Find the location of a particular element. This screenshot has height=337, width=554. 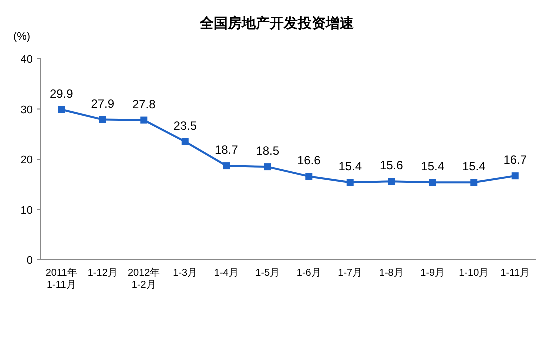

x-tick-label: 2011年 1-11月 is located at coordinates (62, 279).